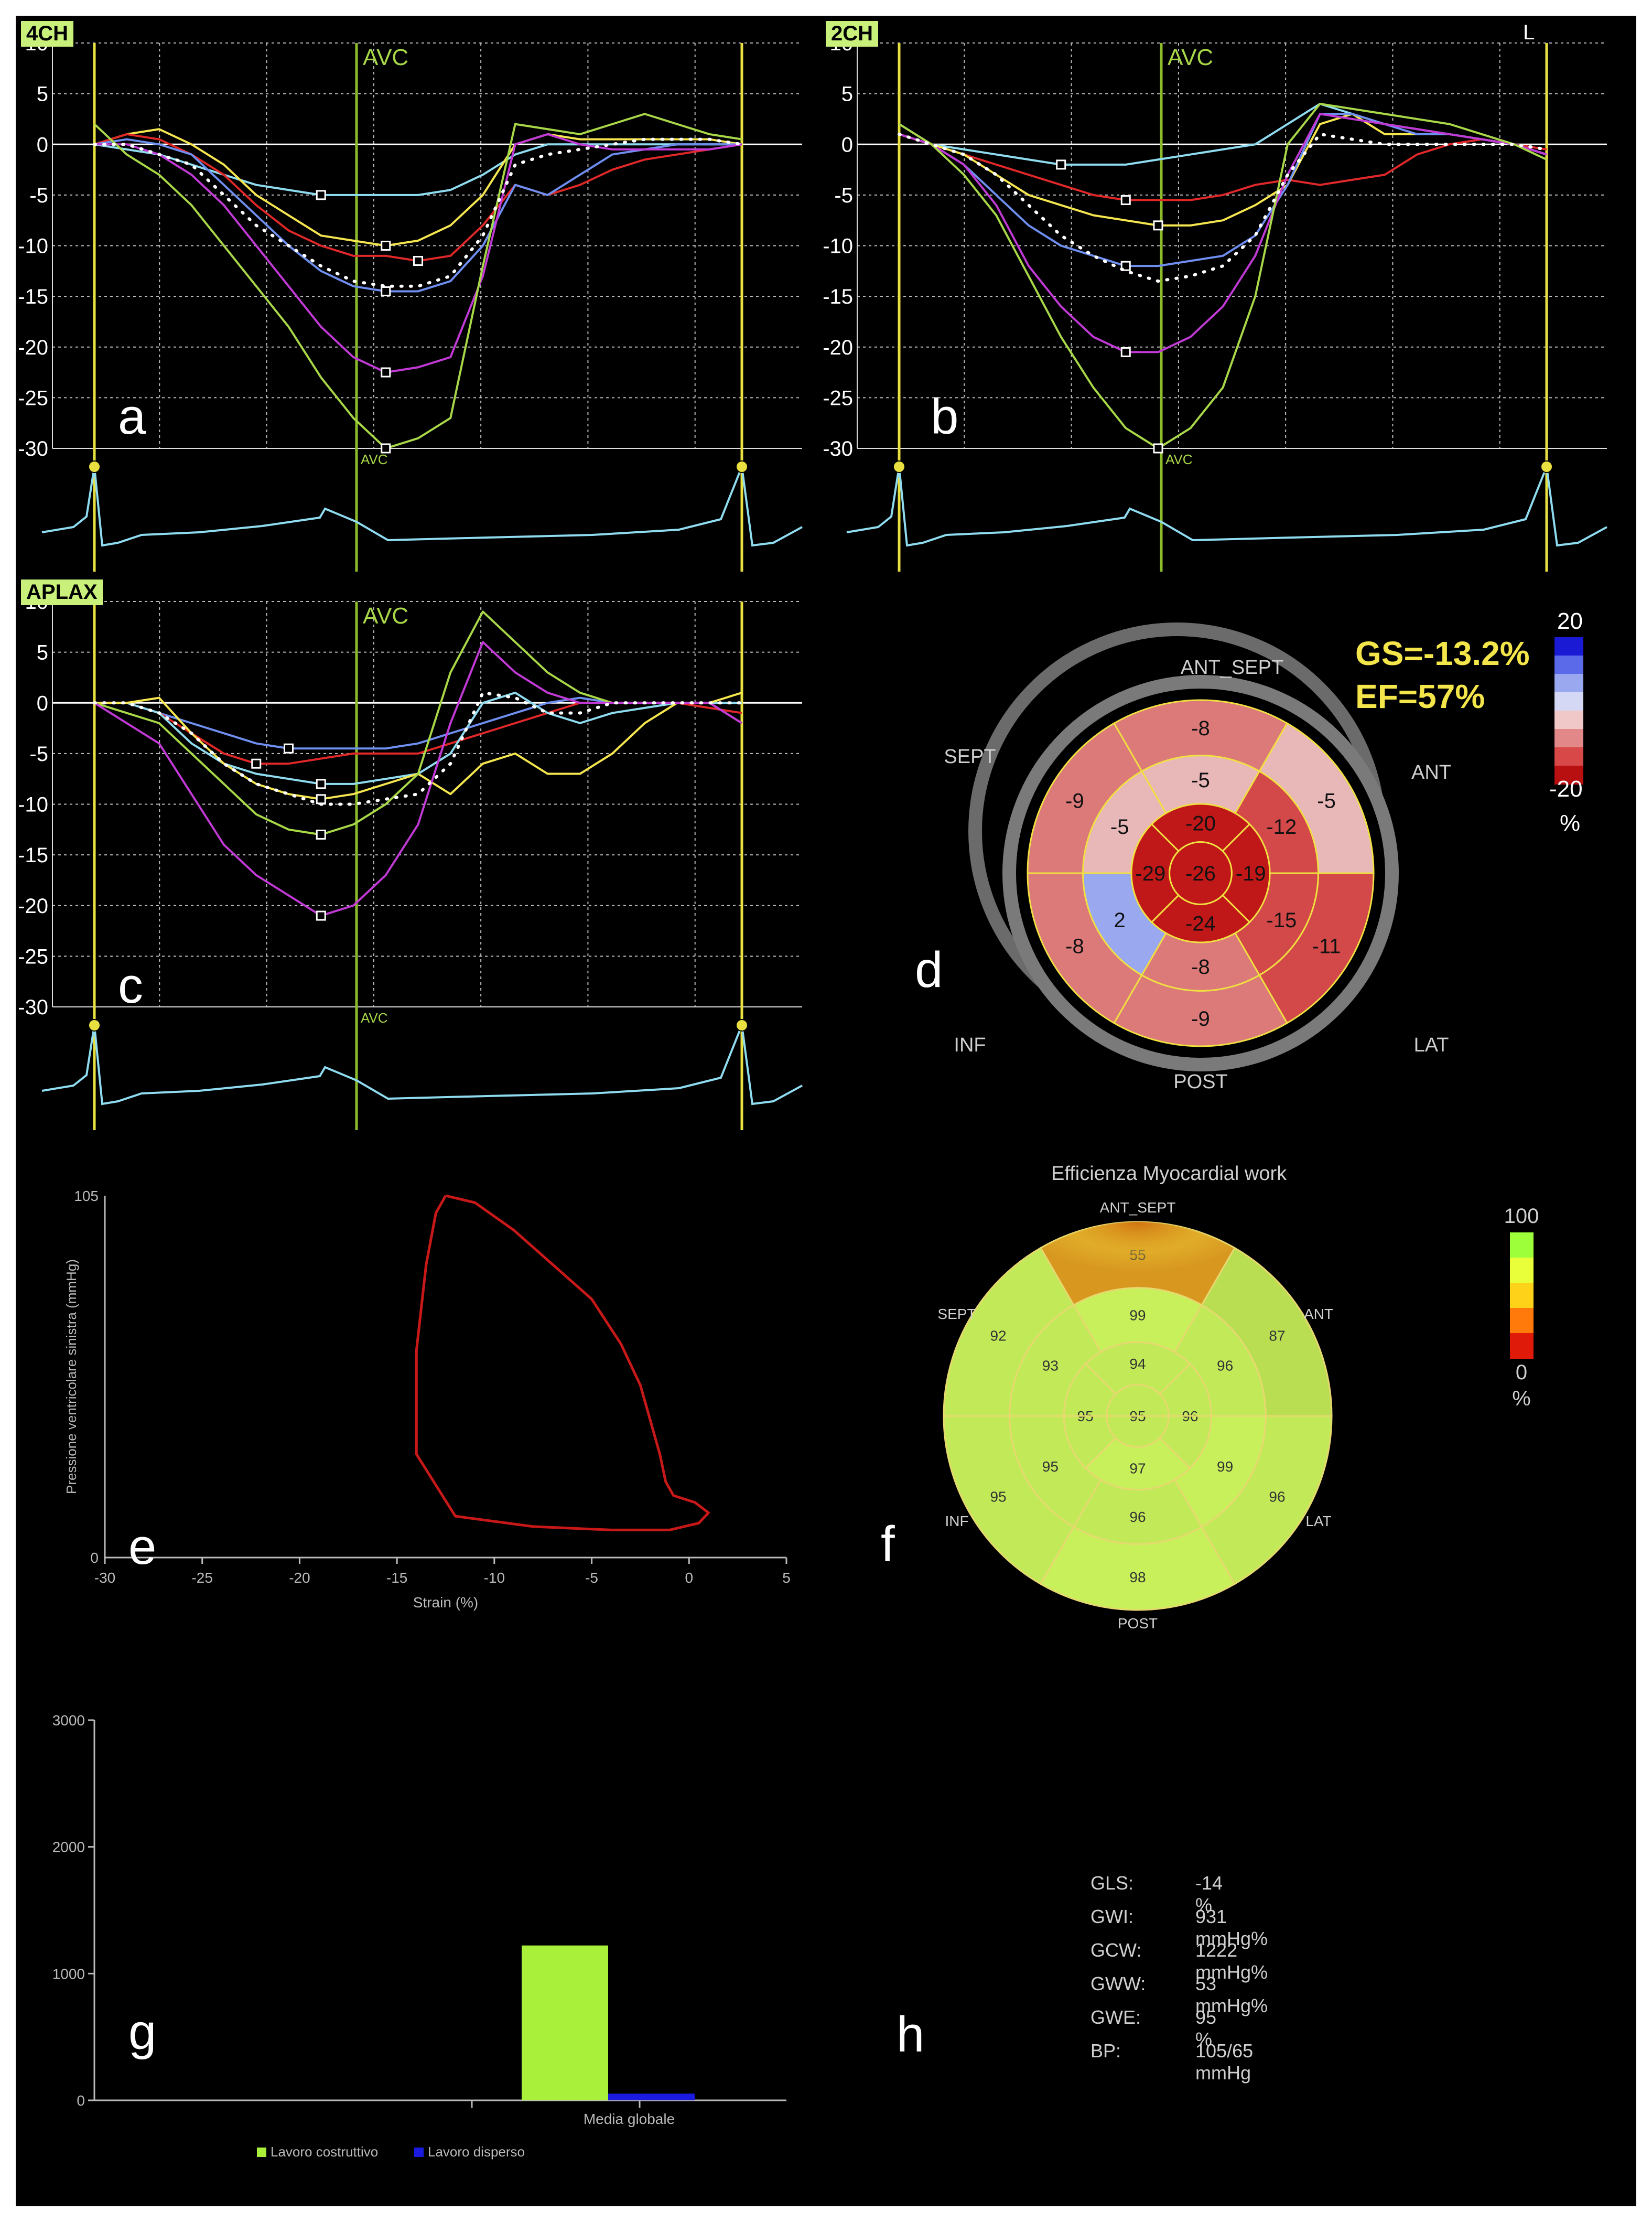  I want to click on stat-value: 105/65 mmHg, so click(1224, 2062).